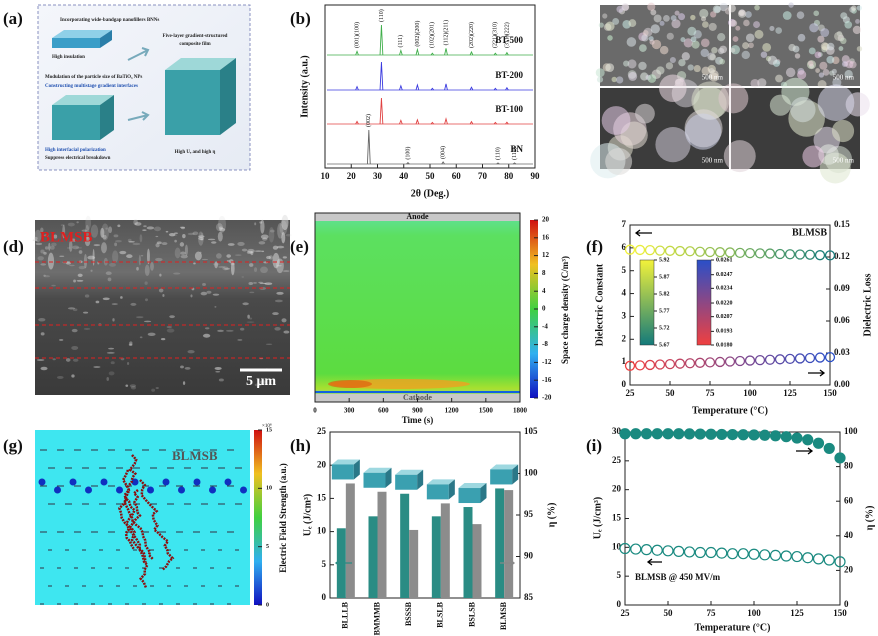 This screenshot has width=878, height=636. What do you see at coordinates (506, 35) in the screenshot?
I see `peak-label: (311)(222)` at bounding box center [506, 35].